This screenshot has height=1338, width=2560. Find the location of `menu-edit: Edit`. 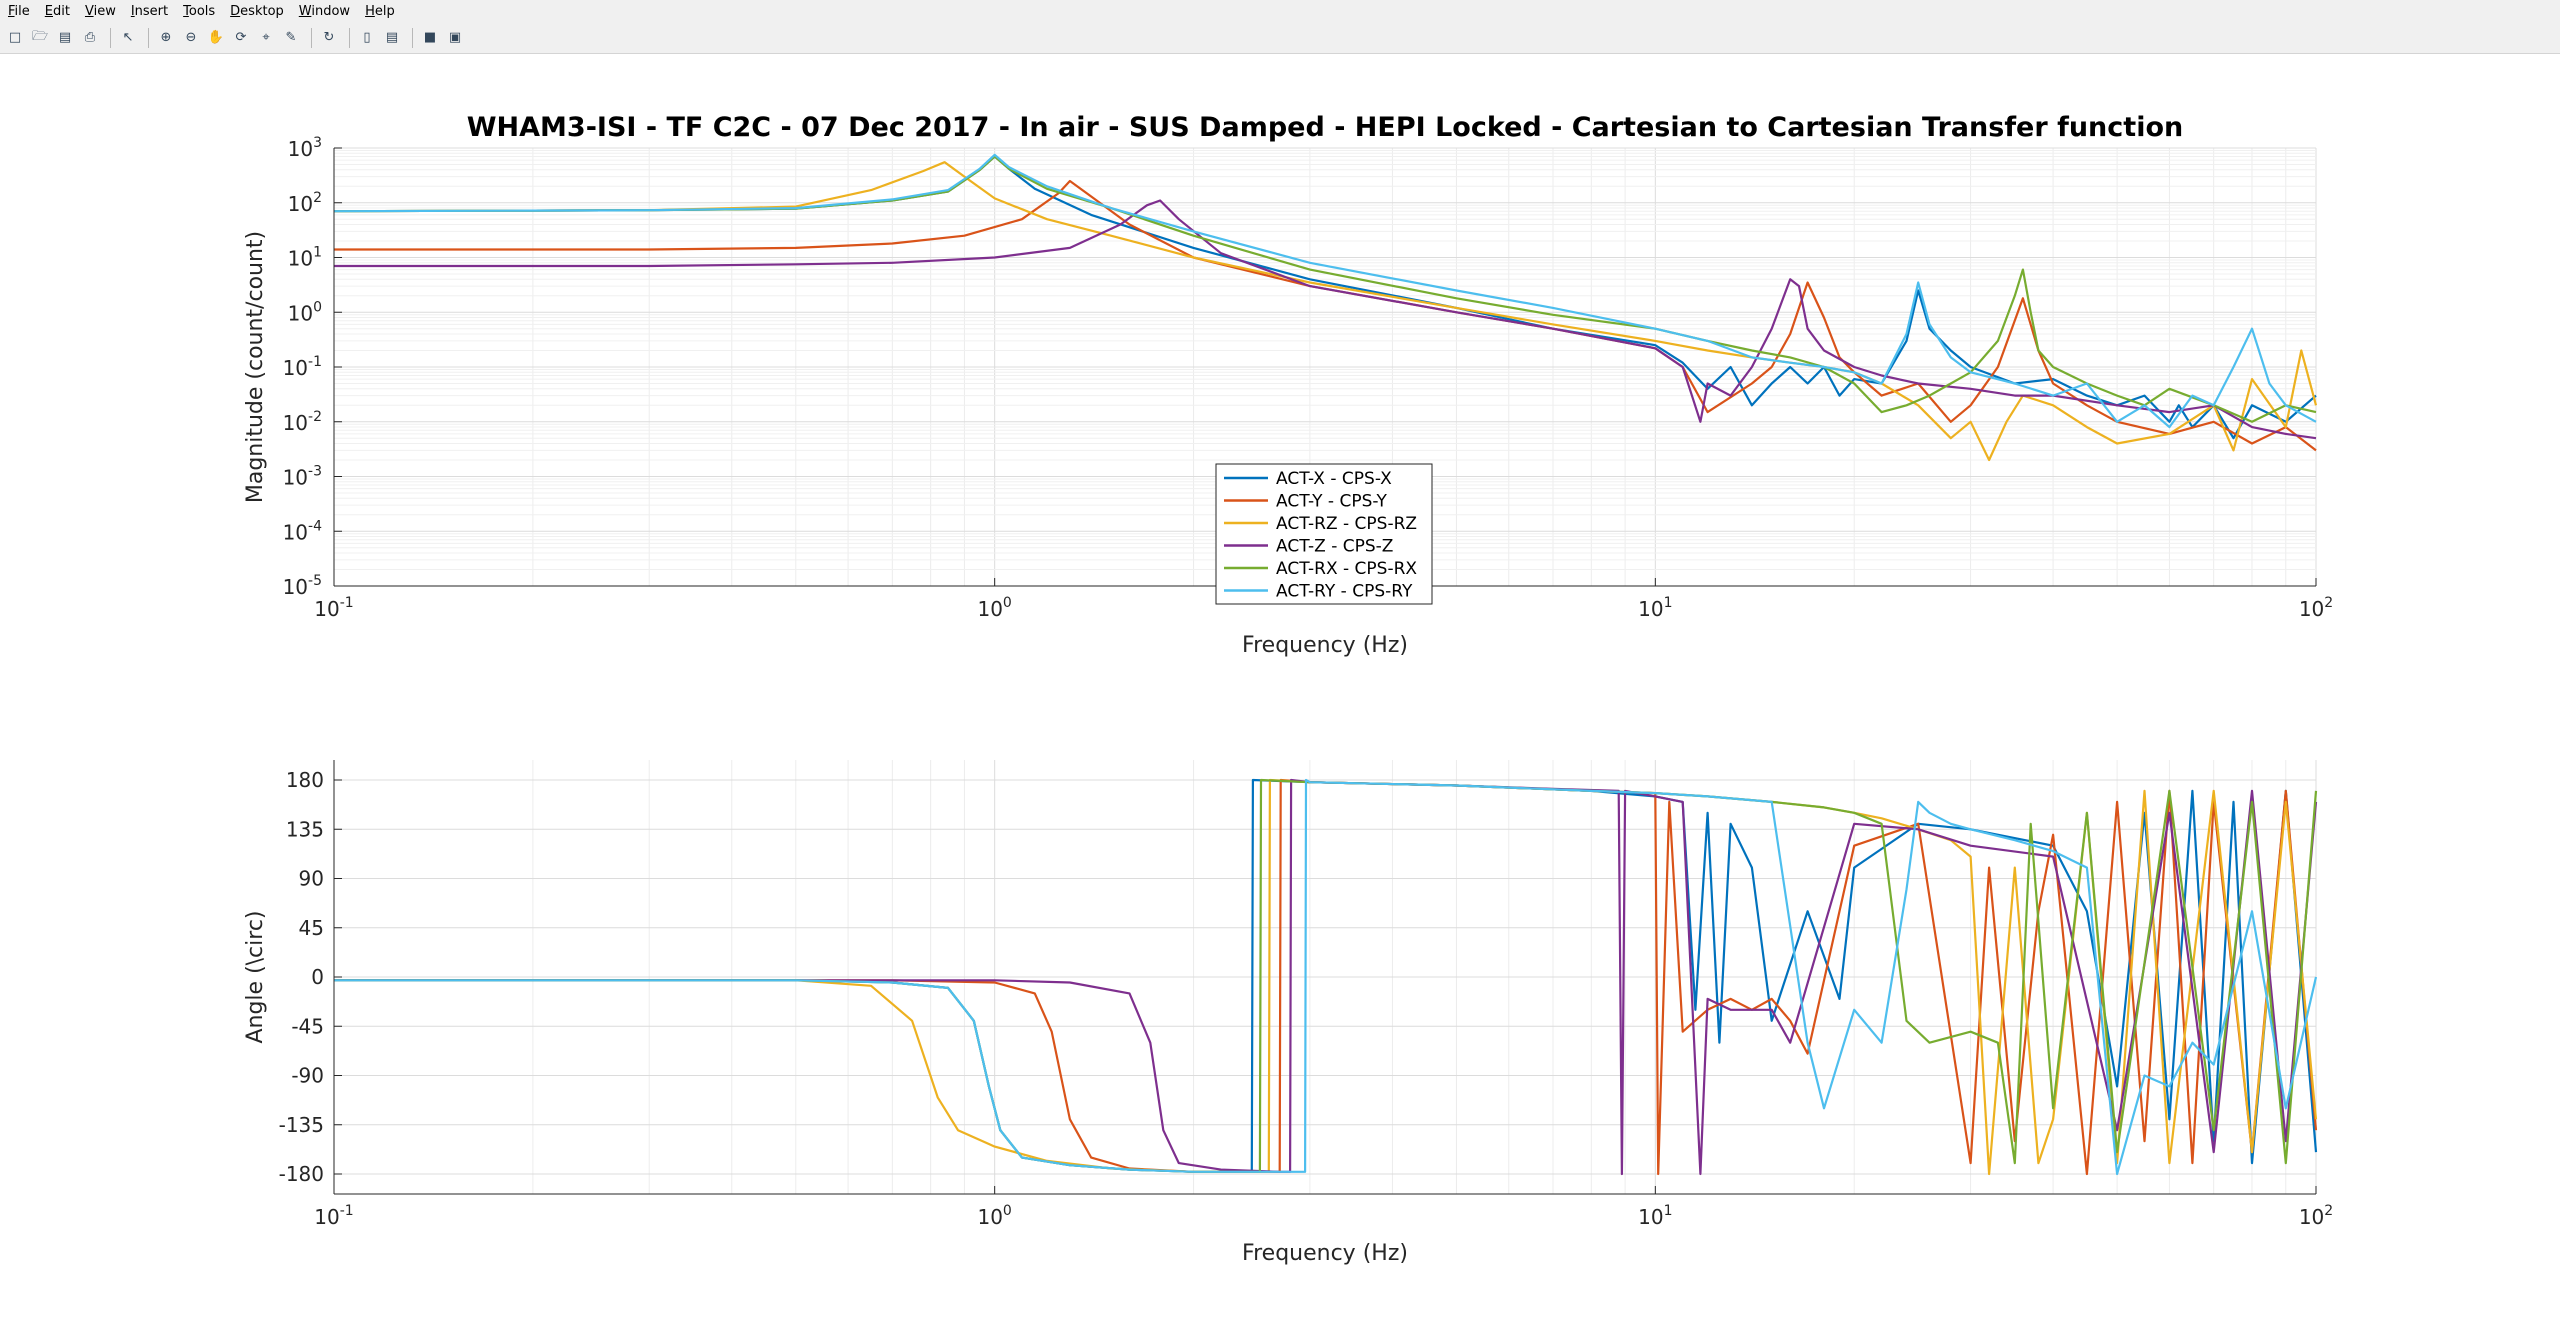

menu-edit: Edit is located at coordinates (57, 11).